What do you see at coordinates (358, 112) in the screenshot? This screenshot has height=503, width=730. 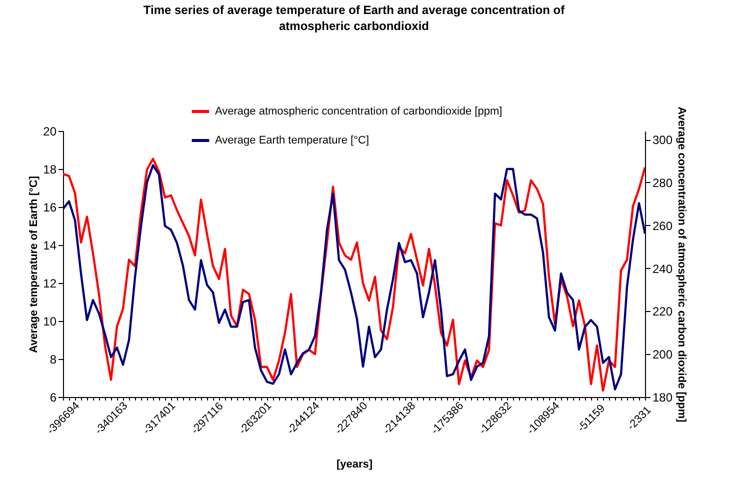 I see `legend-label: Average atmospheric concentration of carbondioxide [ppm]` at bounding box center [358, 112].